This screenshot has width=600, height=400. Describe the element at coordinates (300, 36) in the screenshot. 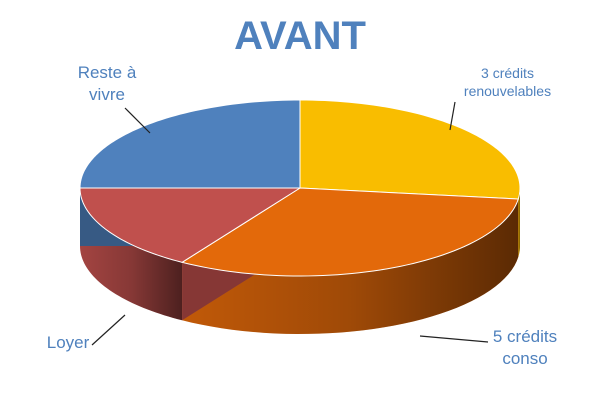

I see `chart-title: AVANT` at that location.